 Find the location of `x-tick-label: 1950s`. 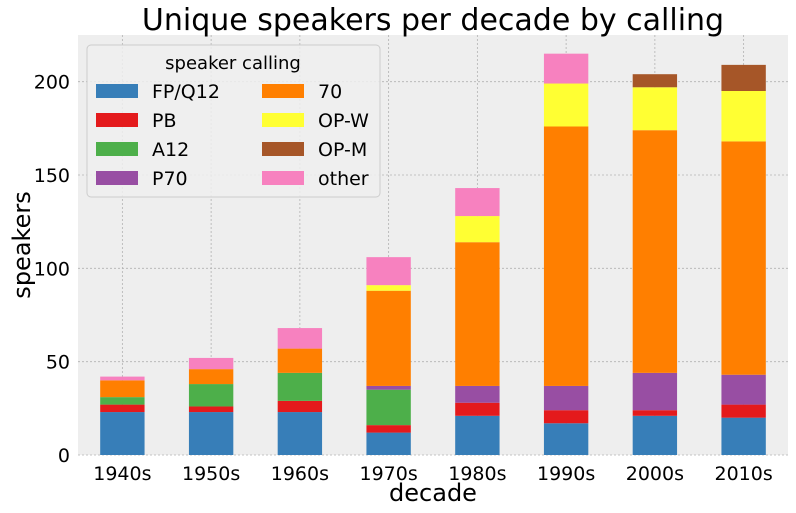

x-tick-label: 1950s is located at coordinates (211, 474).